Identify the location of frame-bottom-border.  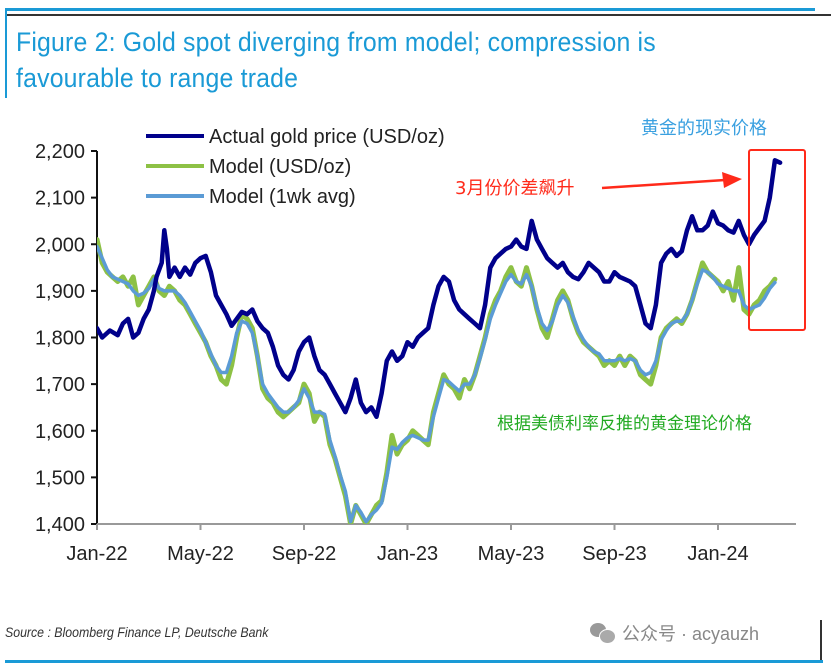
(414, 661).